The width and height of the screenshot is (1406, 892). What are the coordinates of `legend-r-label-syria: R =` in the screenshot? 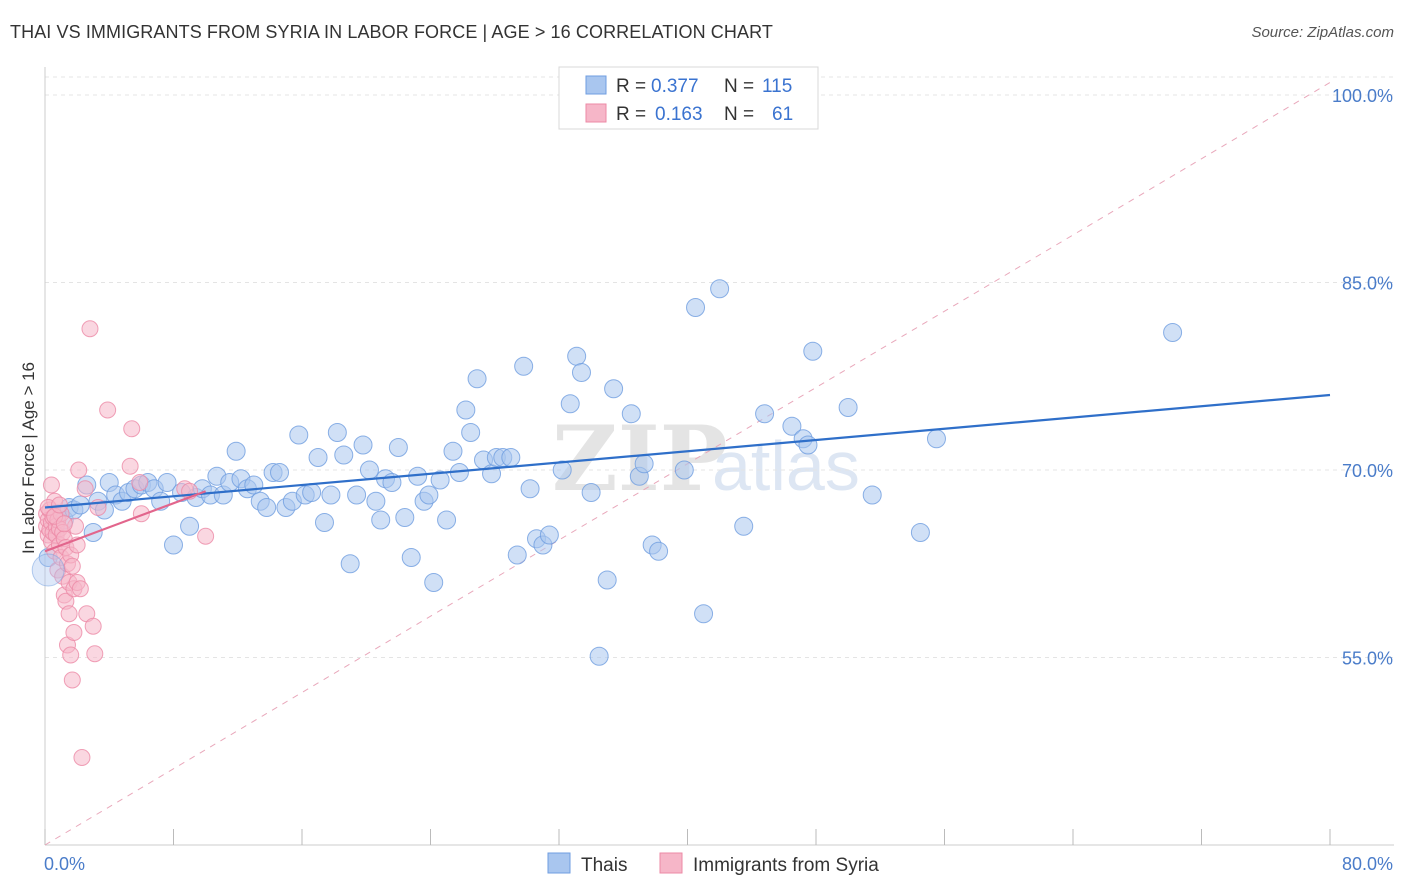 It's located at (631, 114).